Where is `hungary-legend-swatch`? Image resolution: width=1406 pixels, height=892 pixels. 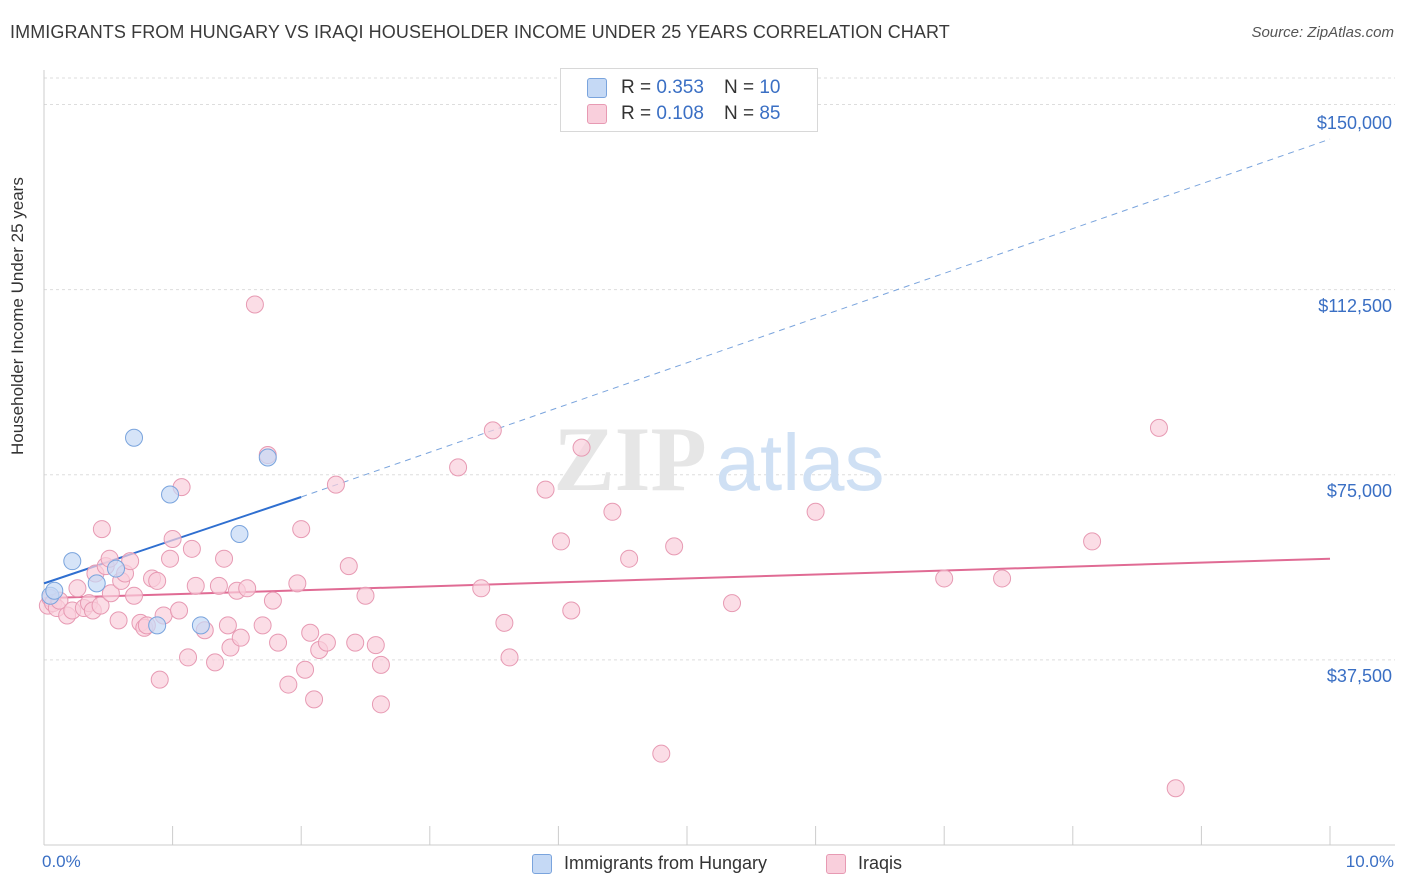
hungary-legend-swatch is located at coordinates (542, 863).